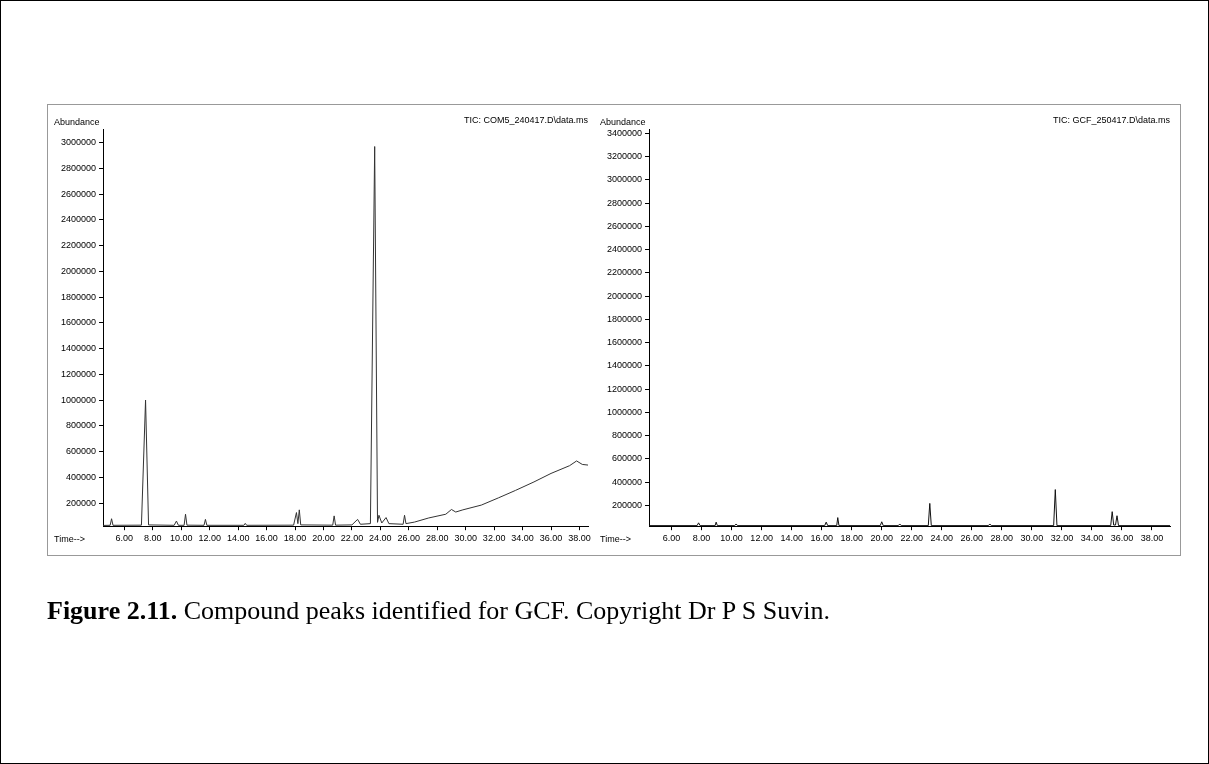 Image resolution: width=1209 pixels, height=764 pixels. Describe the element at coordinates (1111, 119) in the screenshot. I see `chart-title: TIC: GCF_250417.D\data.ms` at that location.